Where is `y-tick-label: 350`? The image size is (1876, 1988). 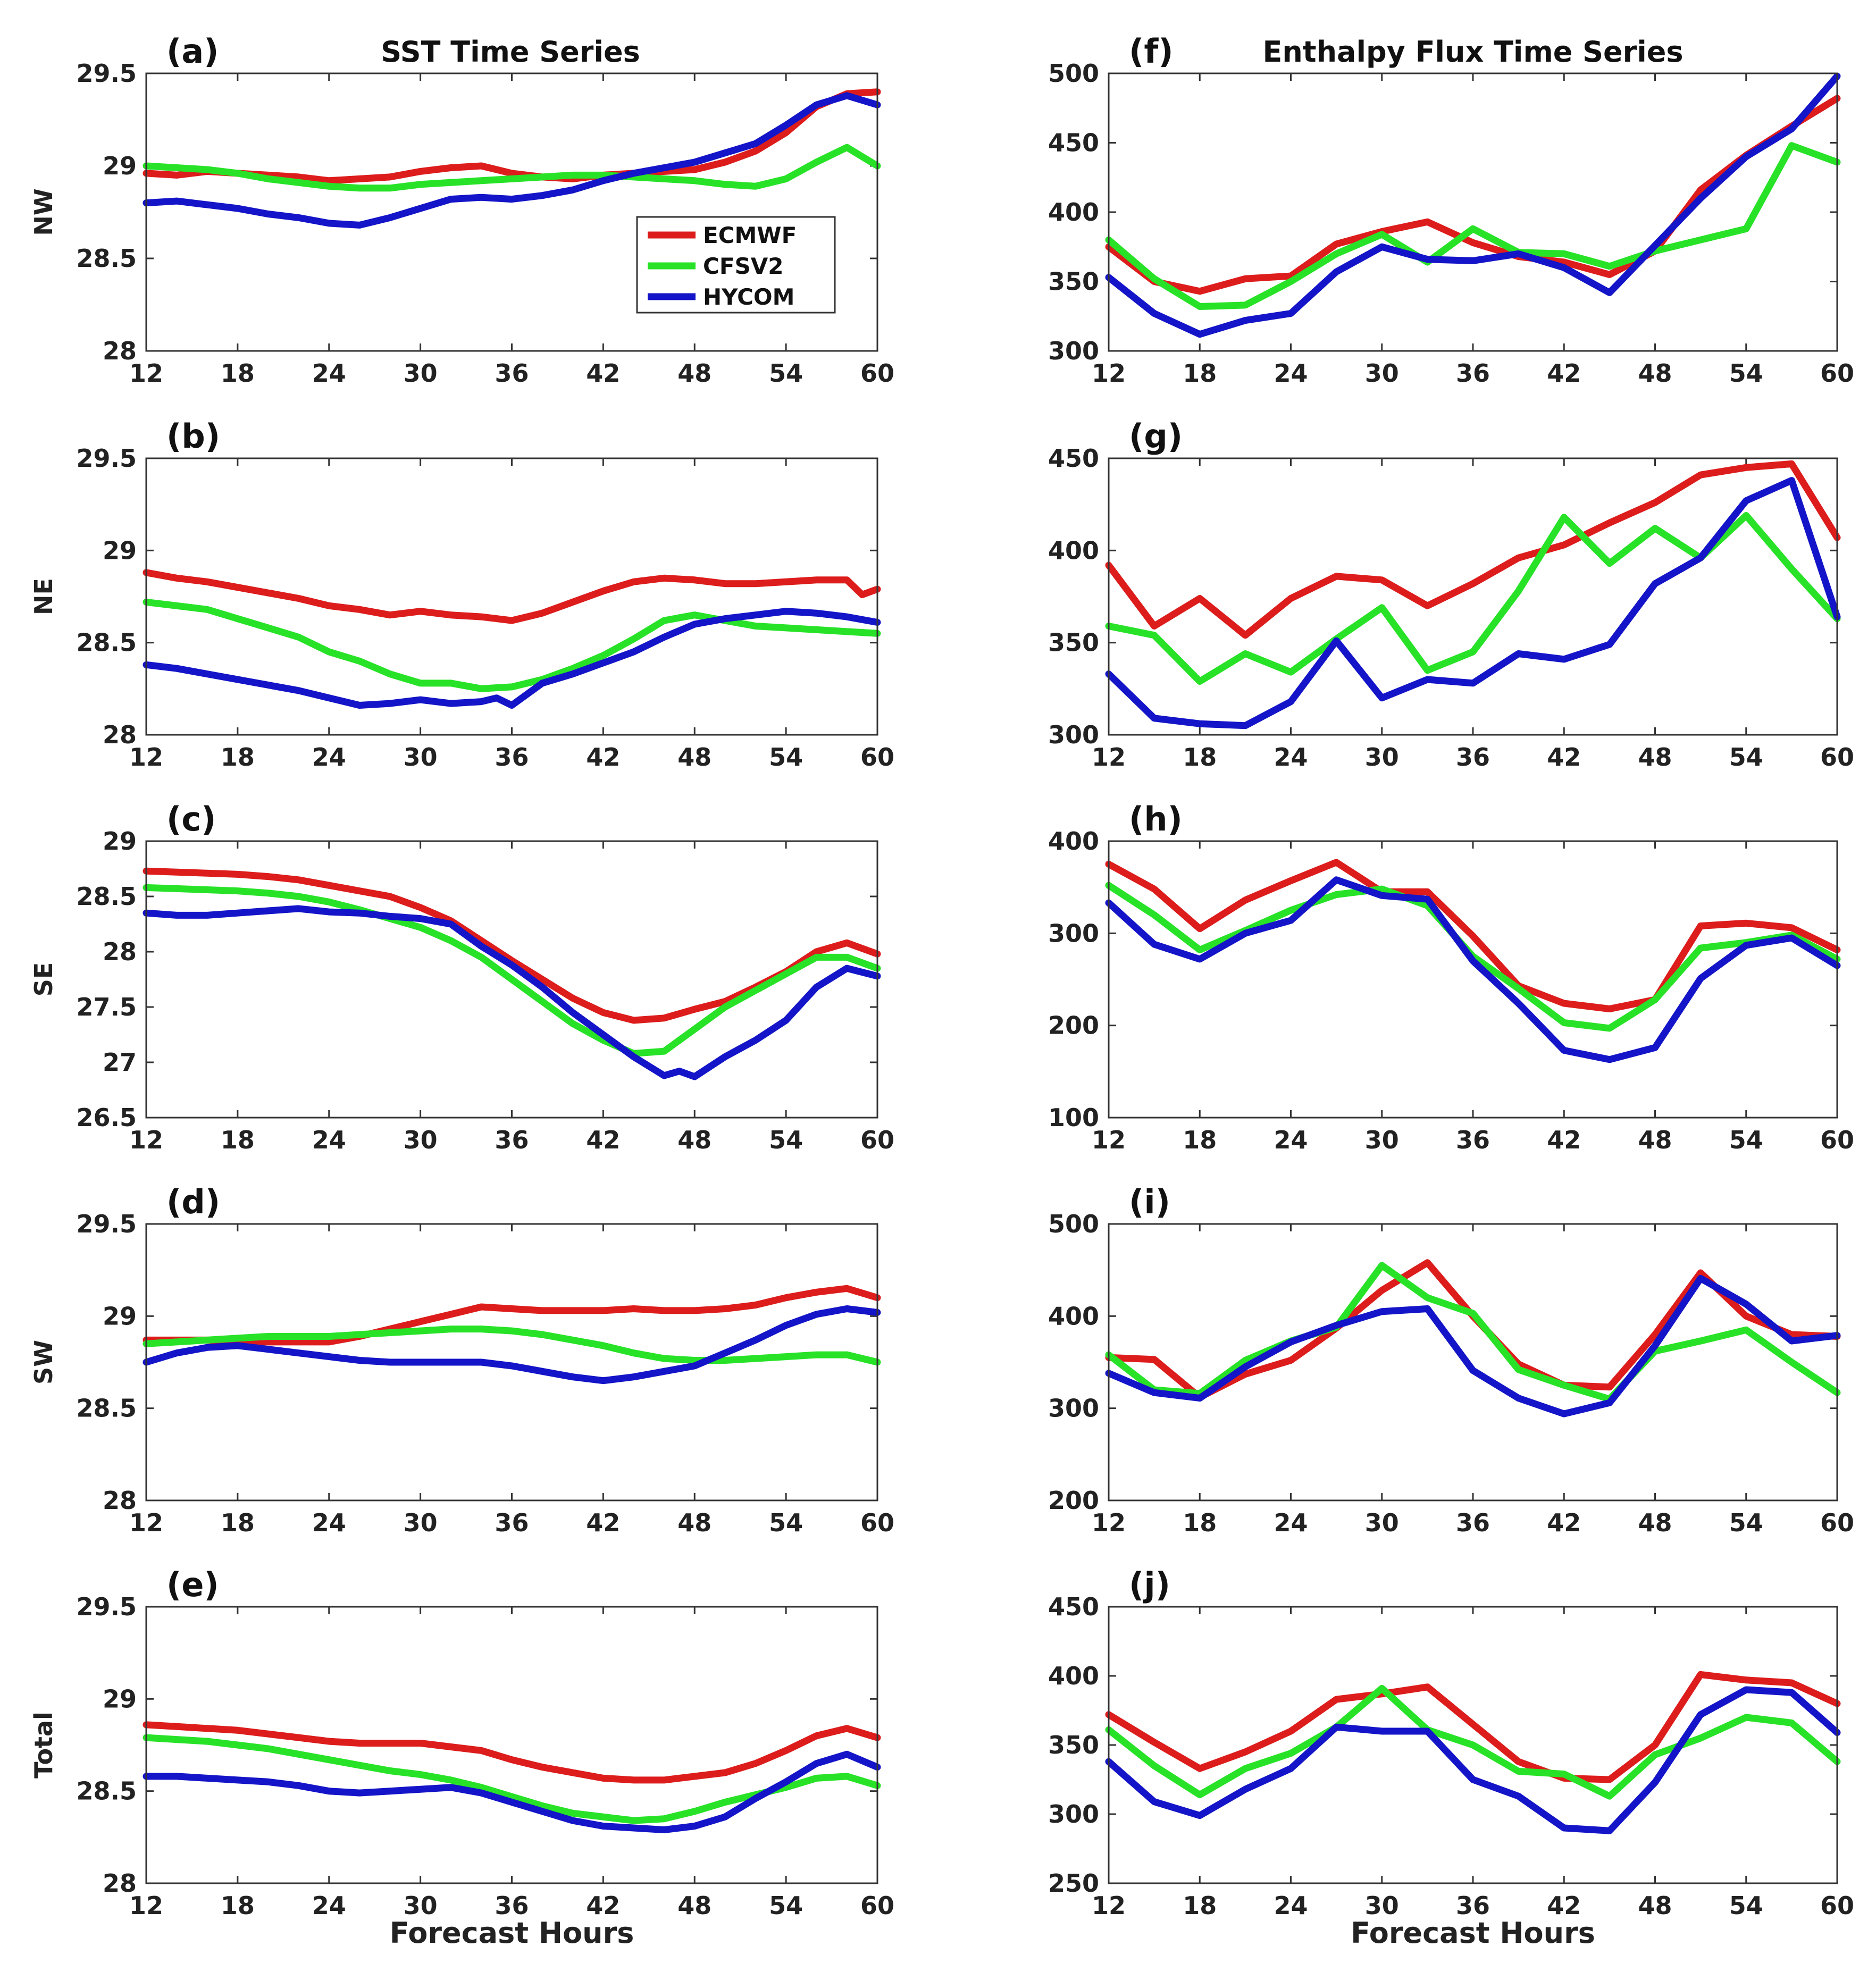
y-tick-label: 350 is located at coordinates (1073, 281).